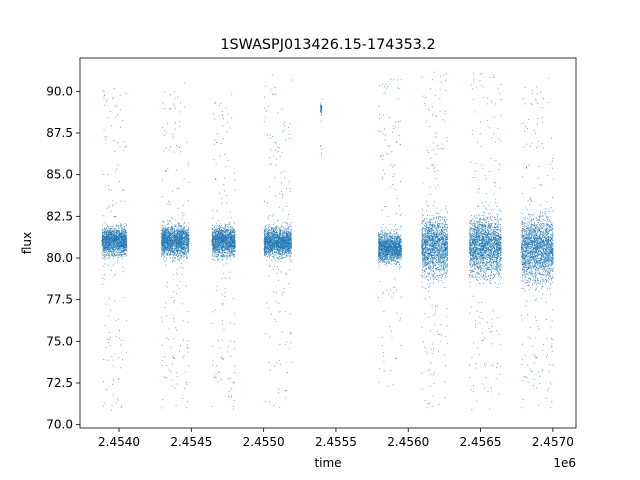 This screenshot has height=480, width=640. I want to click on y-axis-label: flux, so click(27, 243).